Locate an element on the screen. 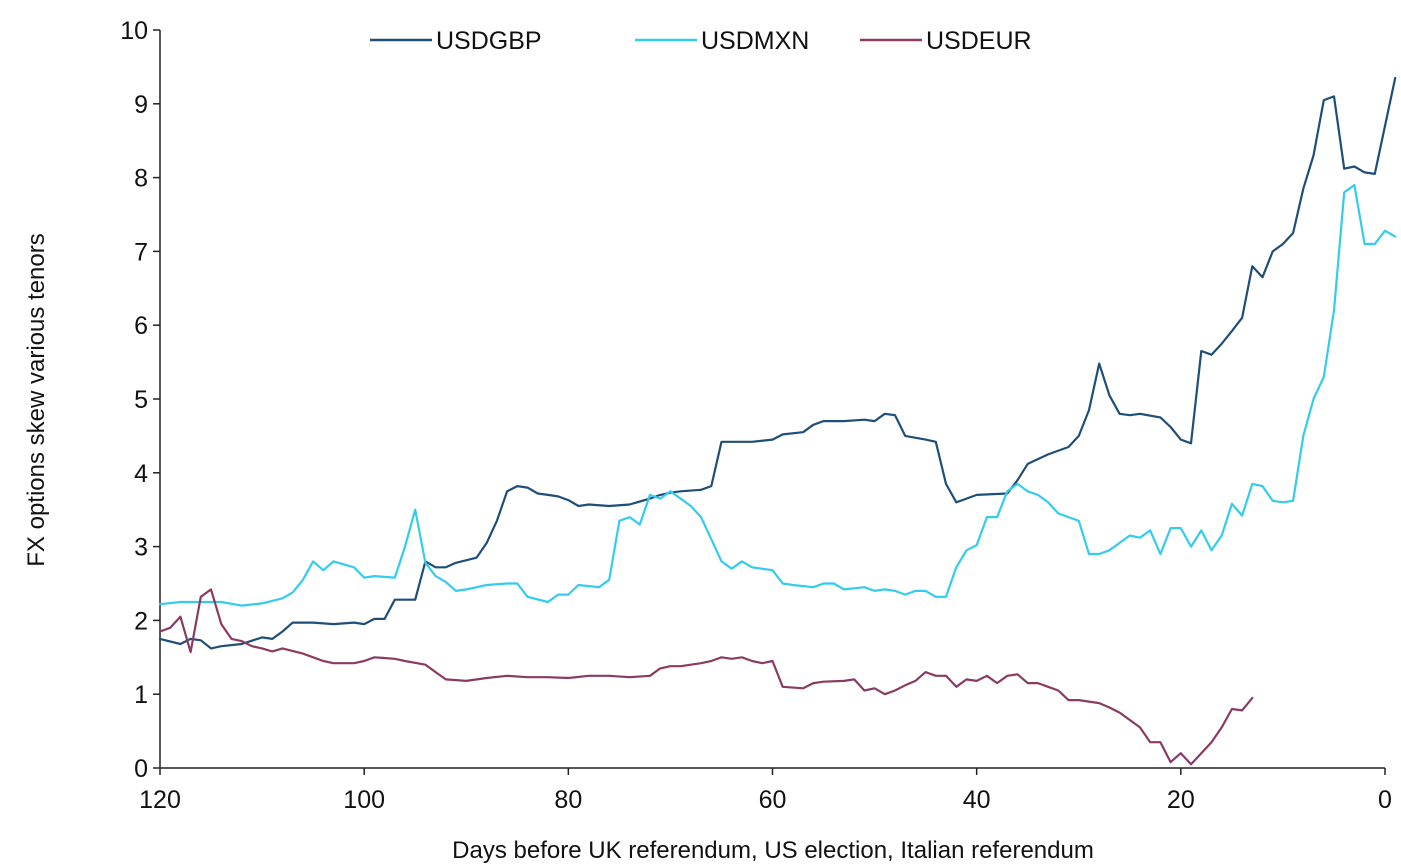  x-tick-label: 100 is located at coordinates (364, 800).